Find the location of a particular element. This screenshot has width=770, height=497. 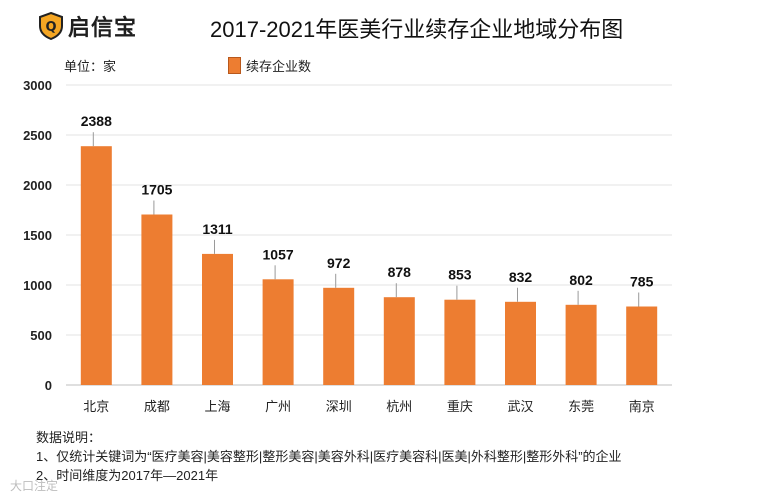

y-tick-label: 0 is located at coordinates (48, 385).